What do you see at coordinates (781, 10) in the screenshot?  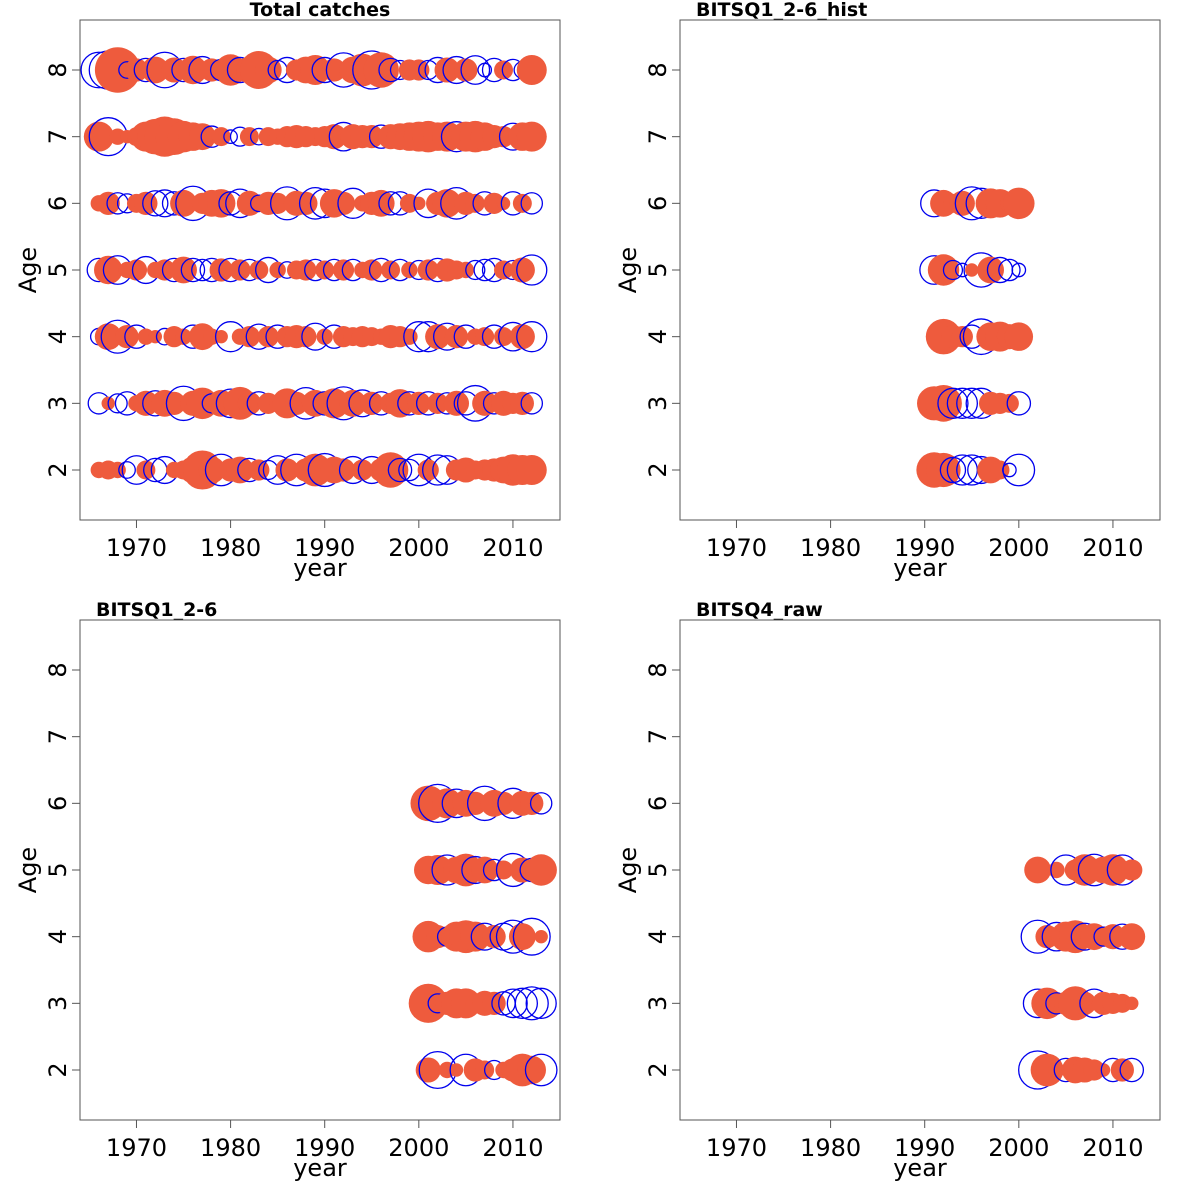 I see `panel-title: BITSQ1_2-6_hist` at bounding box center [781, 10].